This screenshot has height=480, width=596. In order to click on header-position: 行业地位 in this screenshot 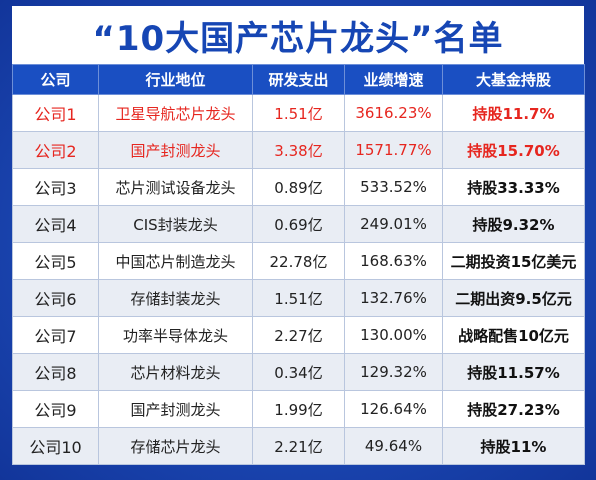, I will do `click(175, 79)`.